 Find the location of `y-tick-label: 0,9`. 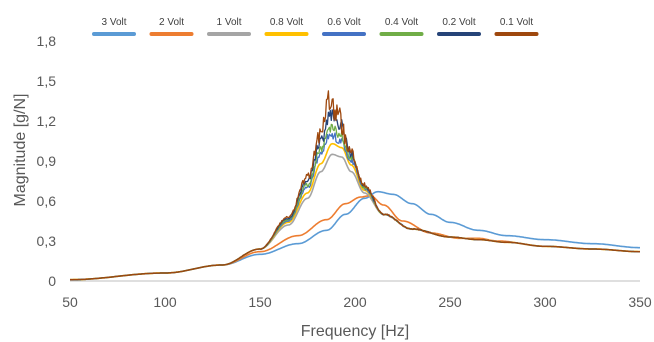

y-tick-label: 0,9 is located at coordinates (47, 161).